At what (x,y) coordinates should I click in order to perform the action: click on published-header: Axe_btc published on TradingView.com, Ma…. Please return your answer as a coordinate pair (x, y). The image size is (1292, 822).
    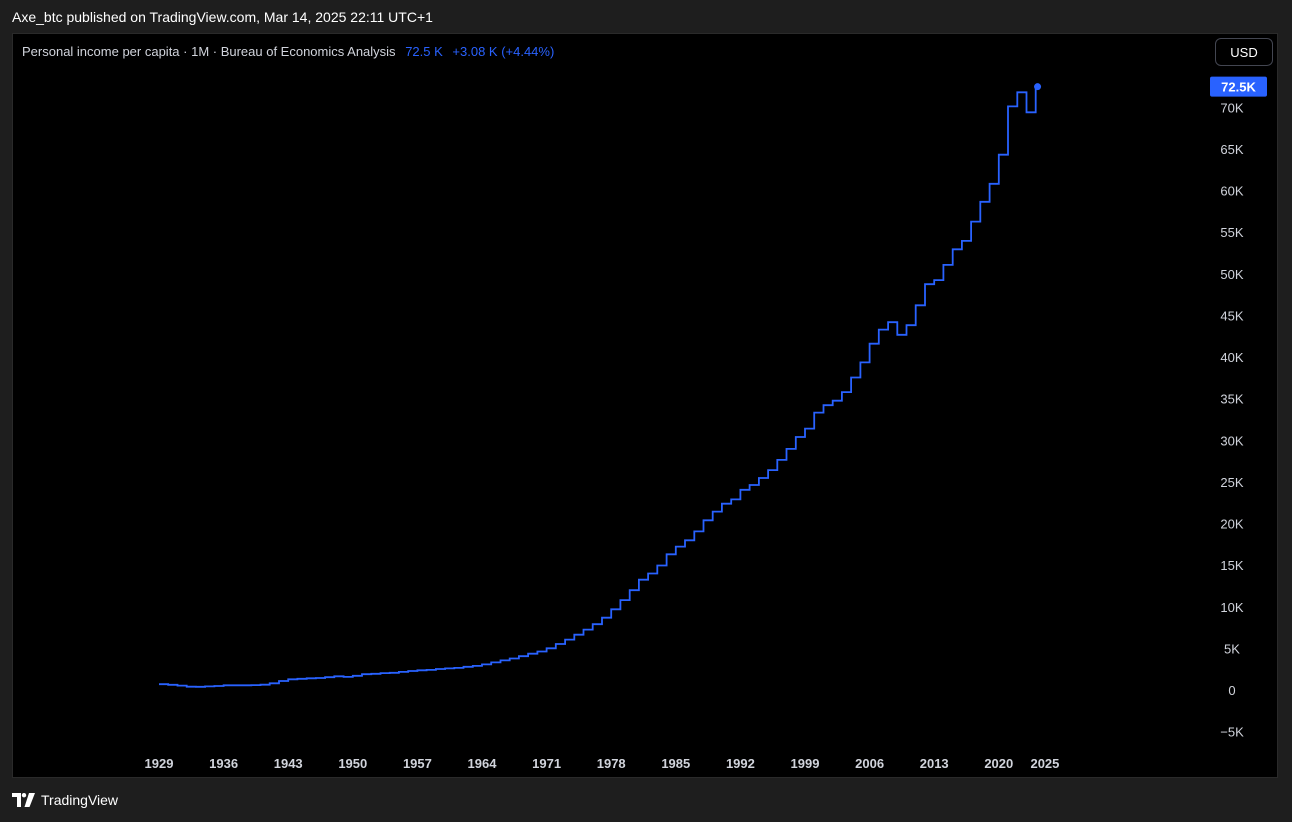
    Looking at the image, I should click on (222, 17).